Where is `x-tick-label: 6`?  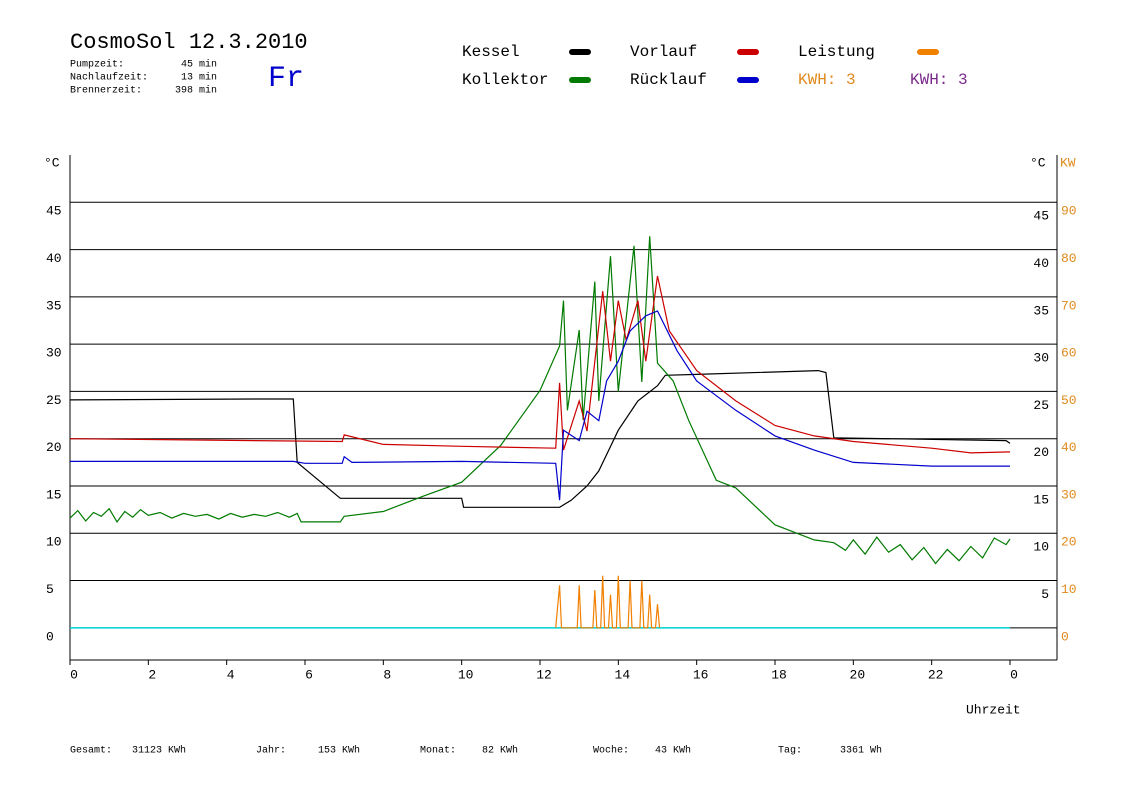 x-tick-label: 6 is located at coordinates (309, 674).